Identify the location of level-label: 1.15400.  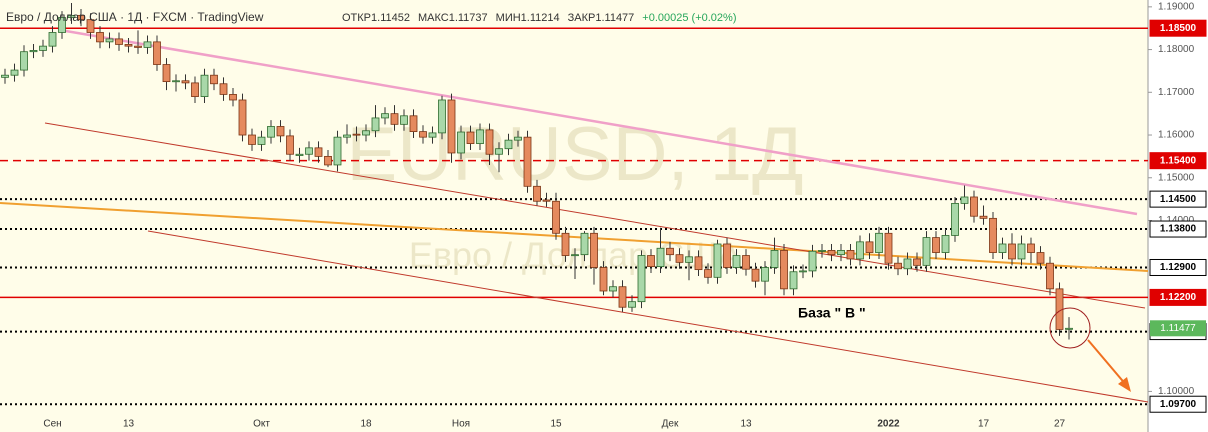
(1178, 160).